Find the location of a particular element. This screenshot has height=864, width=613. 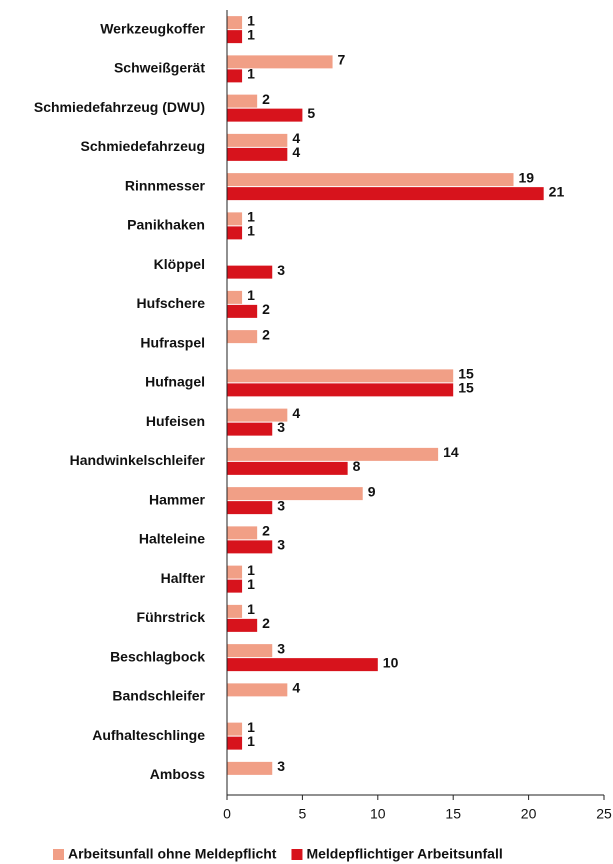

x-tick-label: 20 is located at coordinates (529, 814).